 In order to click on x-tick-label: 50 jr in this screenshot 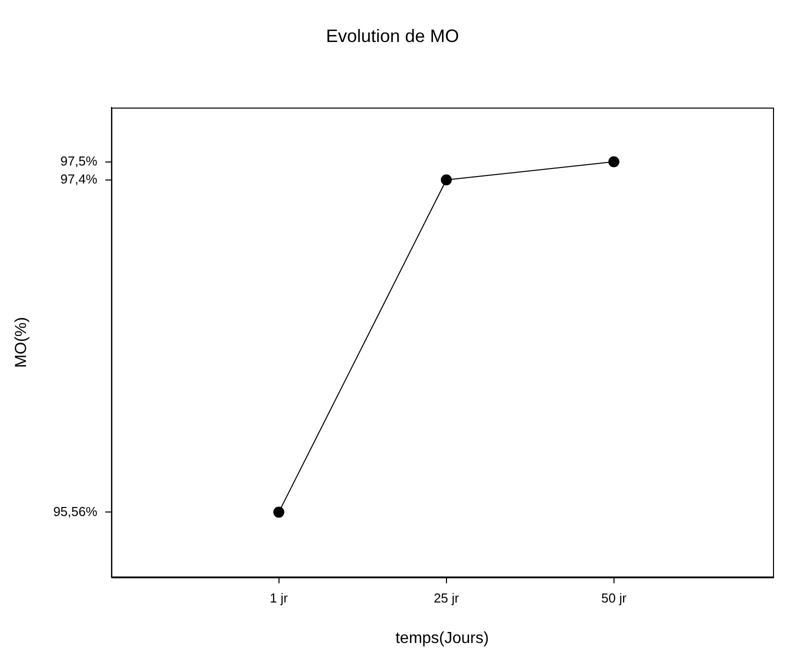, I will do `click(614, 598)`.